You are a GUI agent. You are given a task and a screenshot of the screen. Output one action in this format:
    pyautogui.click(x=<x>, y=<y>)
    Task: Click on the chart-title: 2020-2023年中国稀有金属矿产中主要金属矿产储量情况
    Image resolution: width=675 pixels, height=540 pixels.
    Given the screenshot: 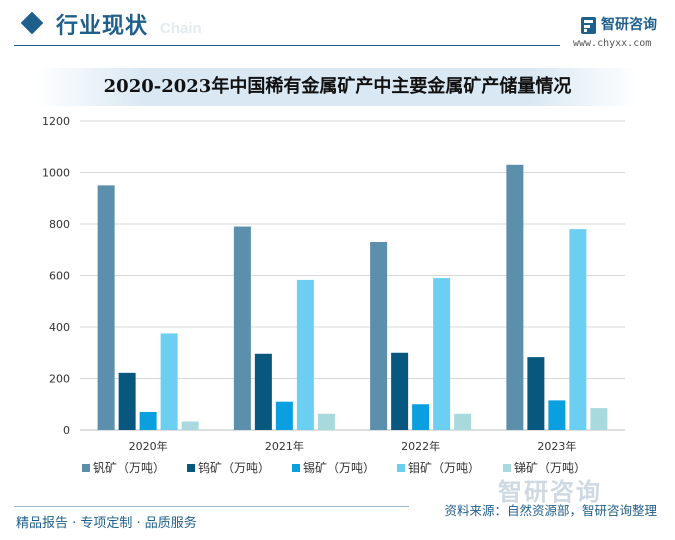 What is the action you would take?
    pyautogui.click(x=337, y=86)
    